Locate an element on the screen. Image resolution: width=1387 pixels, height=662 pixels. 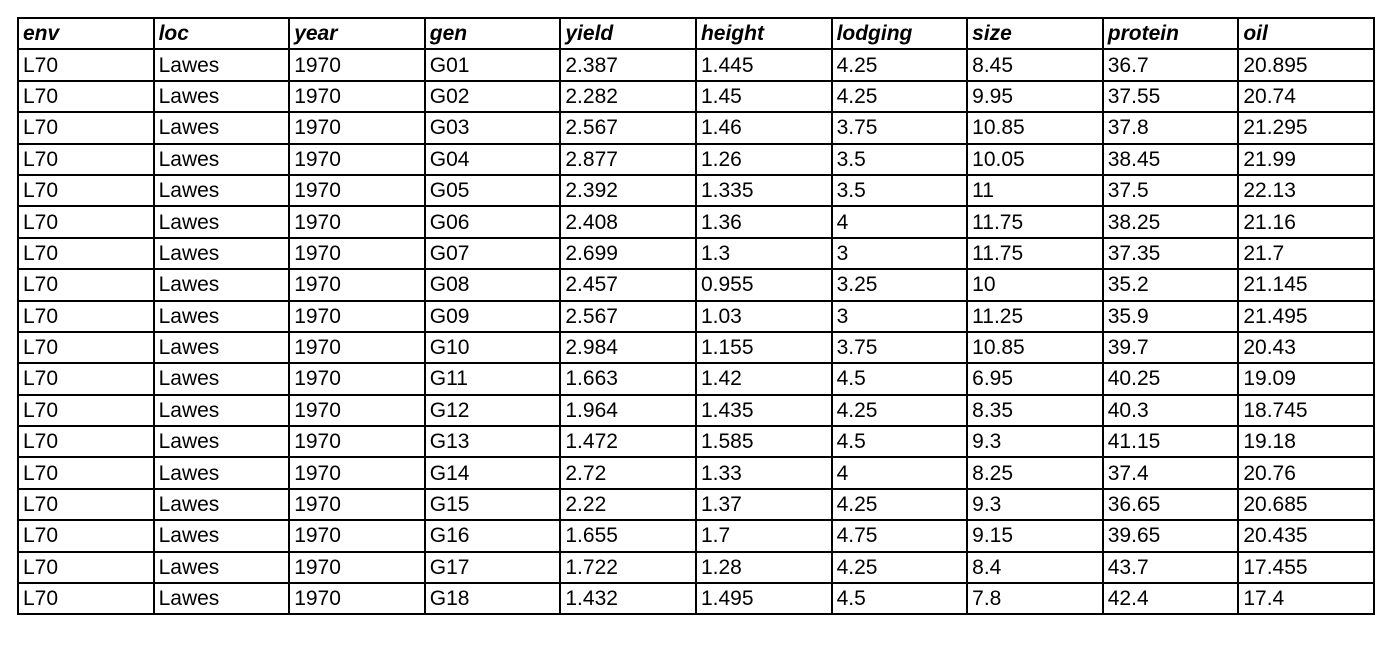
cell-gen: G18 is located at coordinates (492, 599).